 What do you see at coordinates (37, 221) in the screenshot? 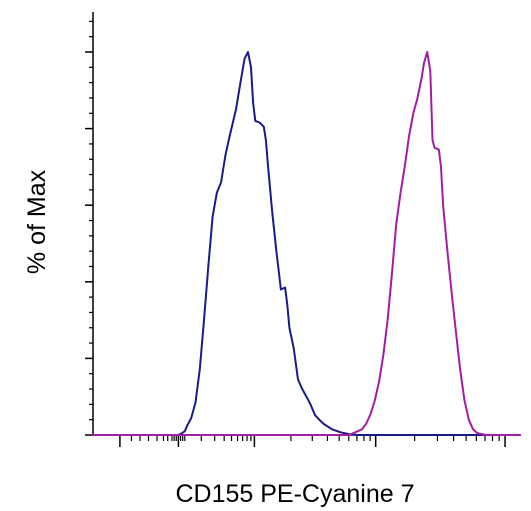
I see `y-axis-label: % of Max` at bounding box center [37, 221].